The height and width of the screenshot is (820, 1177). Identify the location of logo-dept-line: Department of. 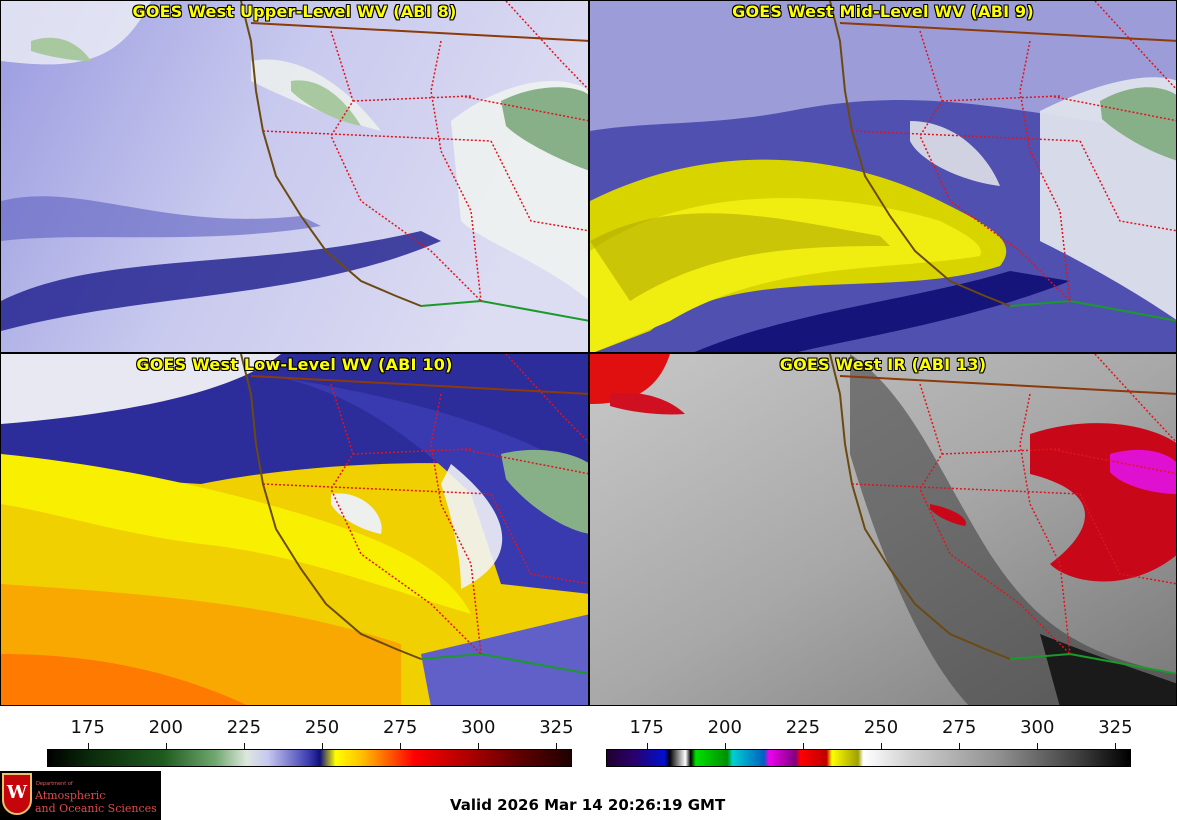
(54, 784).